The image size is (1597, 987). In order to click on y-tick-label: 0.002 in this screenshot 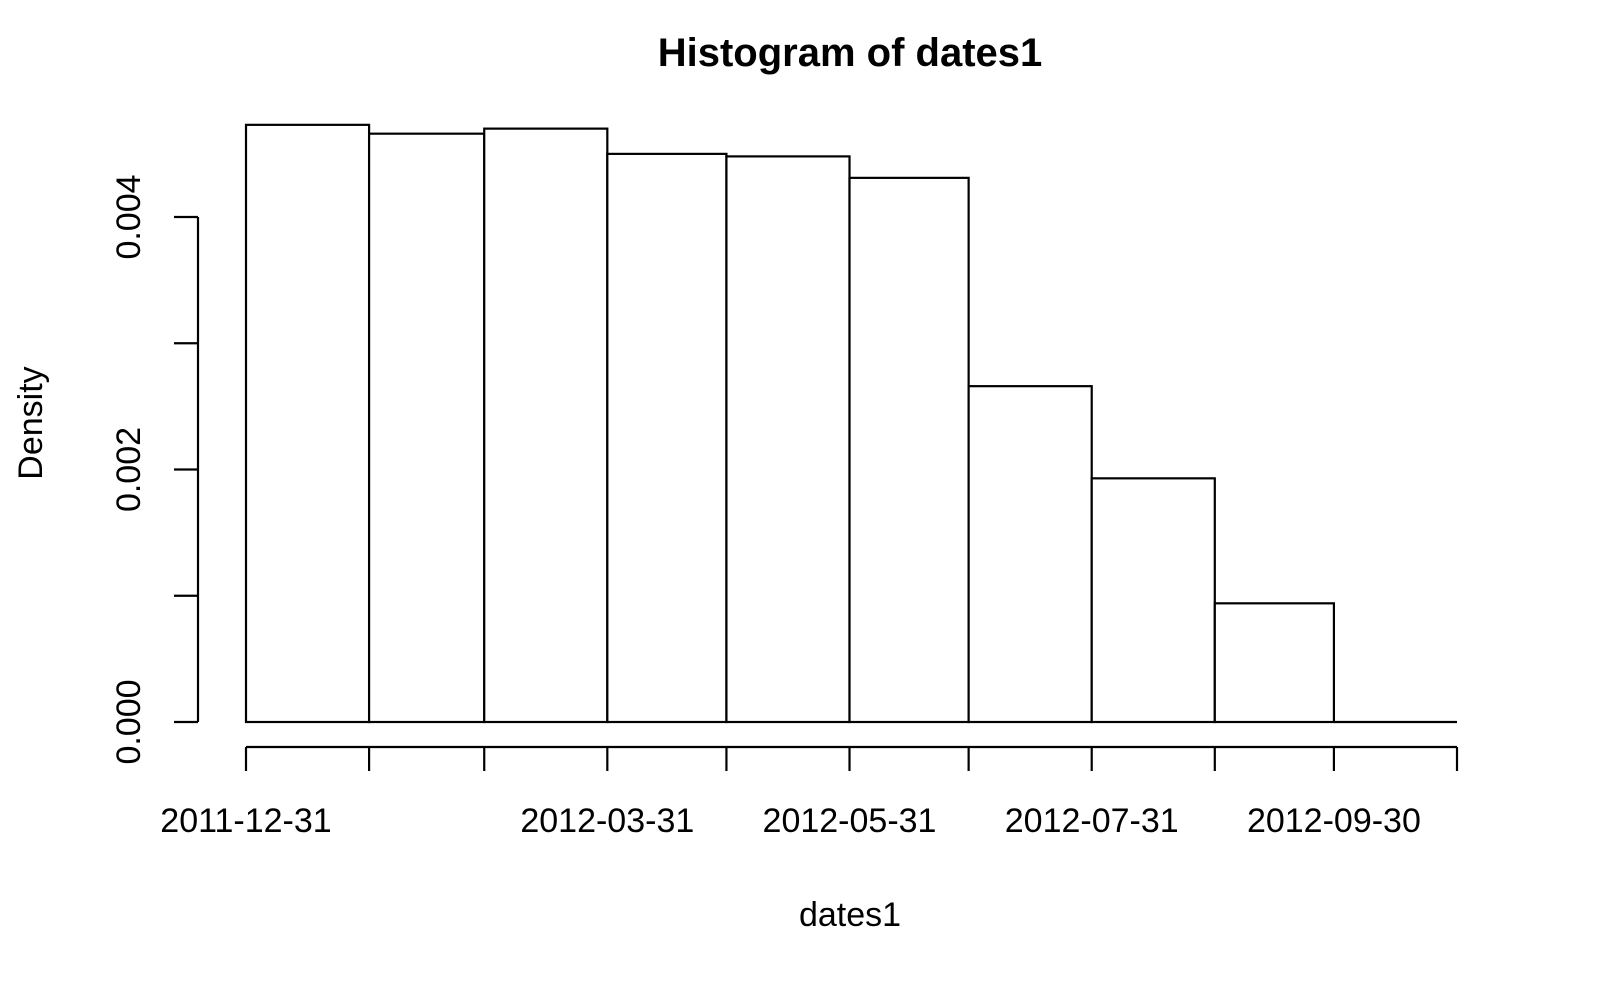, I will do `click(129, 469)`.